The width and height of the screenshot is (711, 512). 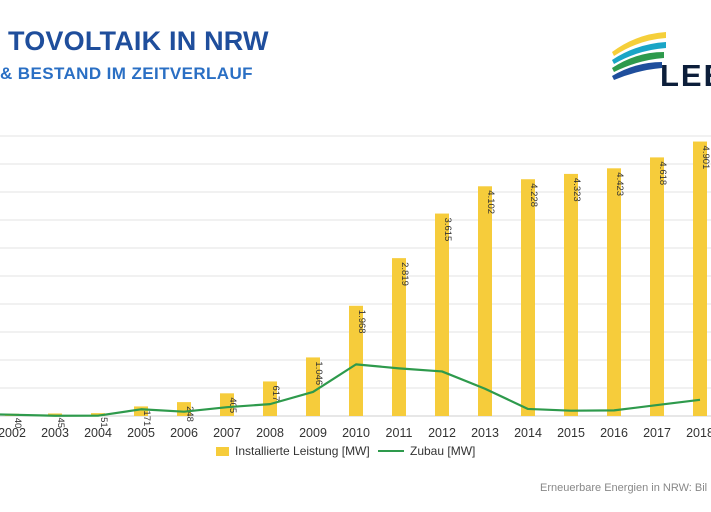 What do you see at coordinates (614, 433) in the screenshot?
I see `x-tick-2016: 2016` at bounding box center [614, 433].